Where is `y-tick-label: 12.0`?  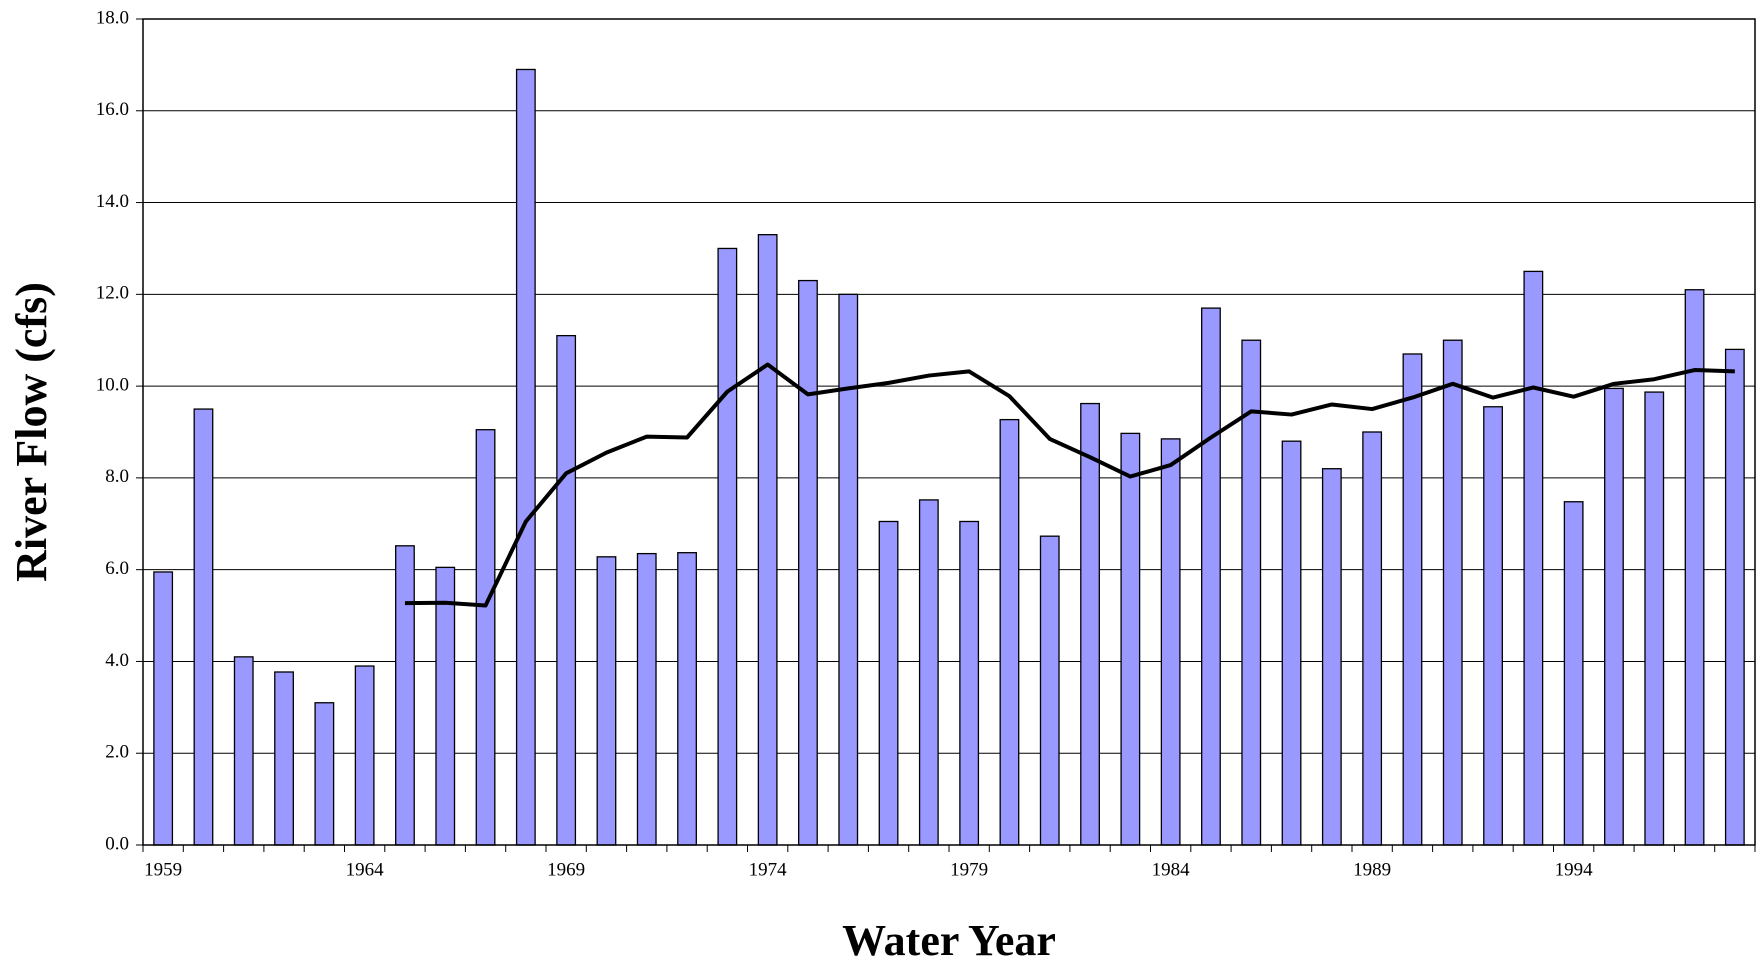 y-tick-label: 12.0 is located at coordinates (112, 293).